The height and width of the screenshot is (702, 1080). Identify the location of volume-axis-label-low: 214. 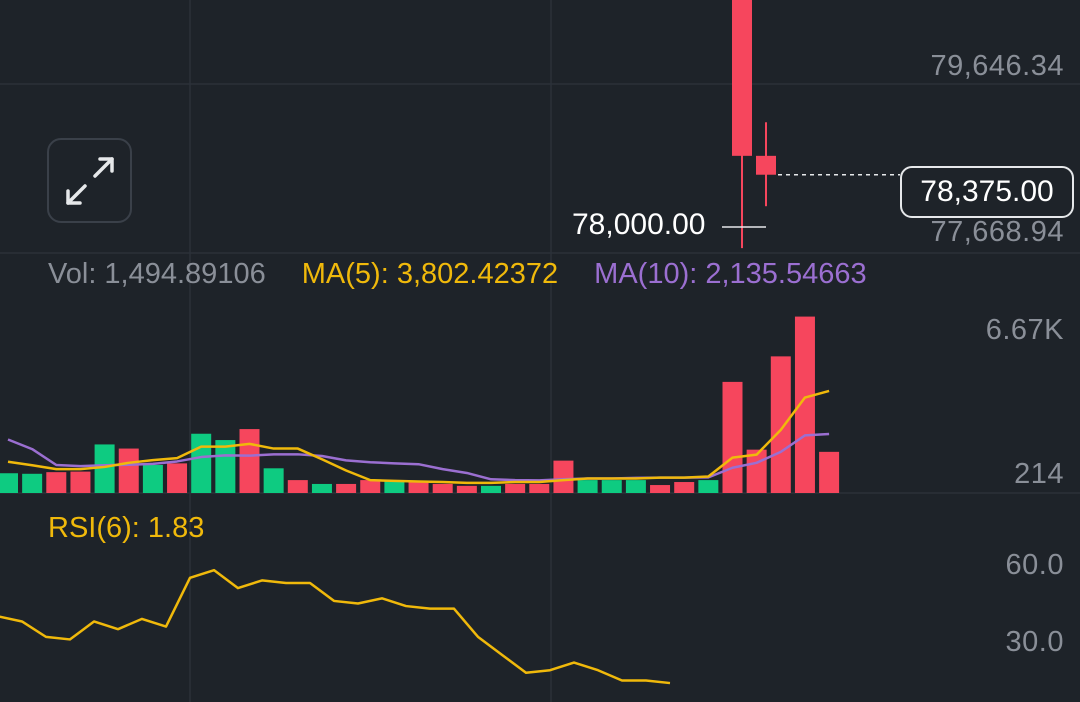
(1039, 474).